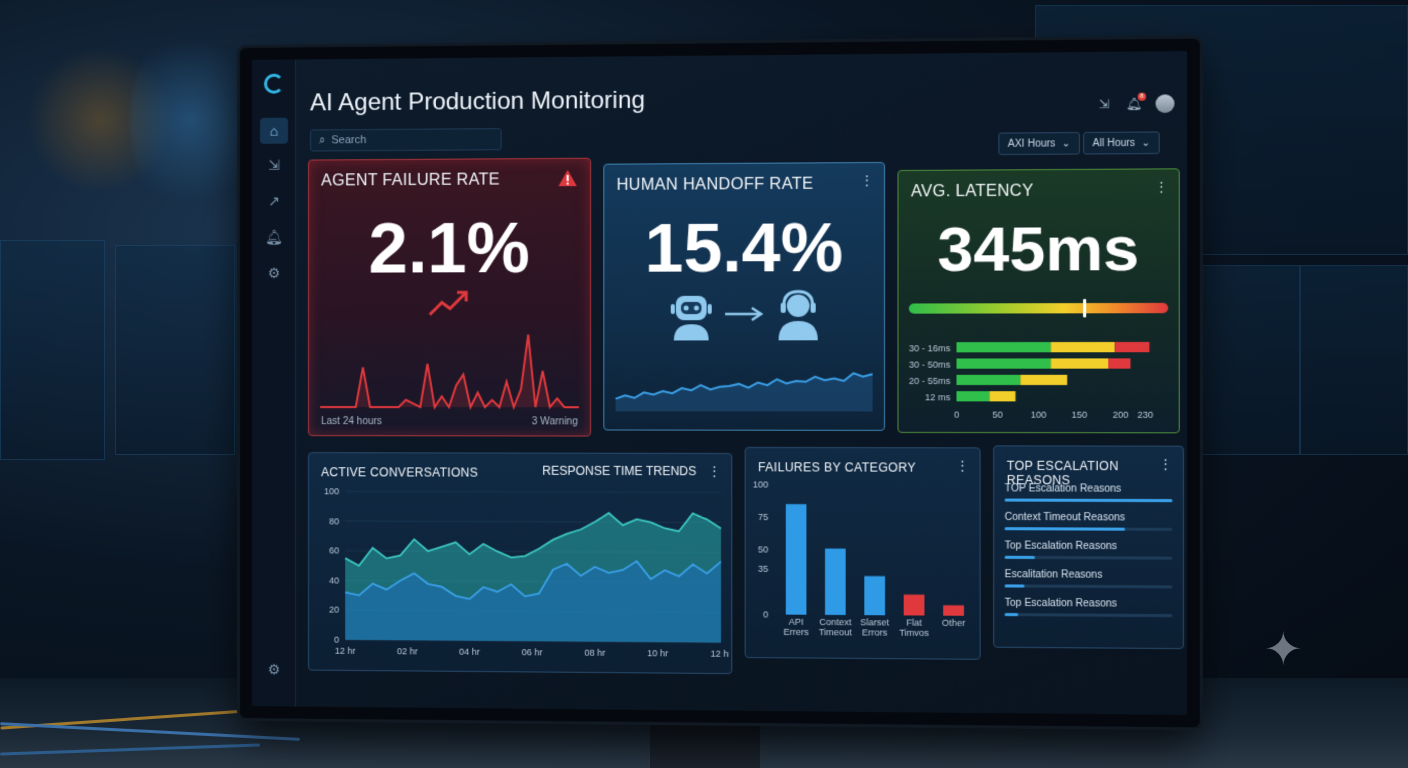 The image size is (1408, 768). What do you see at coordinates (351, 422) in the screenshot?
I see `failure-period-label: Last 24 hours` at bounding box center [351, 422].